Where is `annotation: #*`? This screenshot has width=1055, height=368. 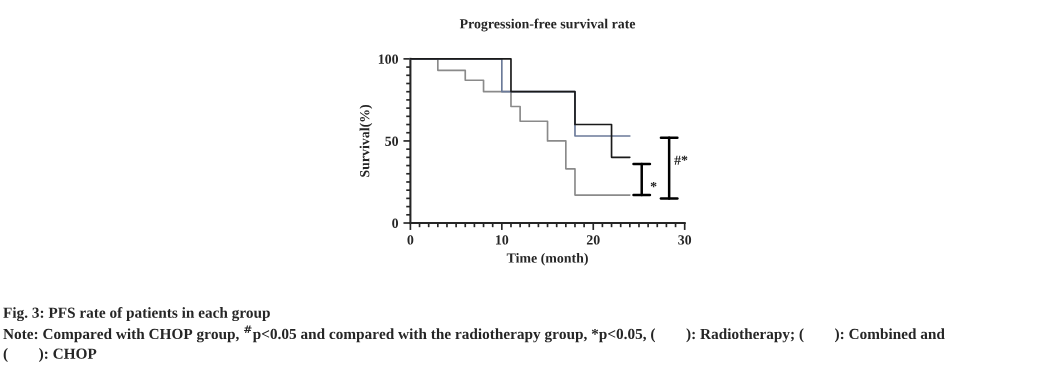
annotation: #* is located at coordinates (681, 160).